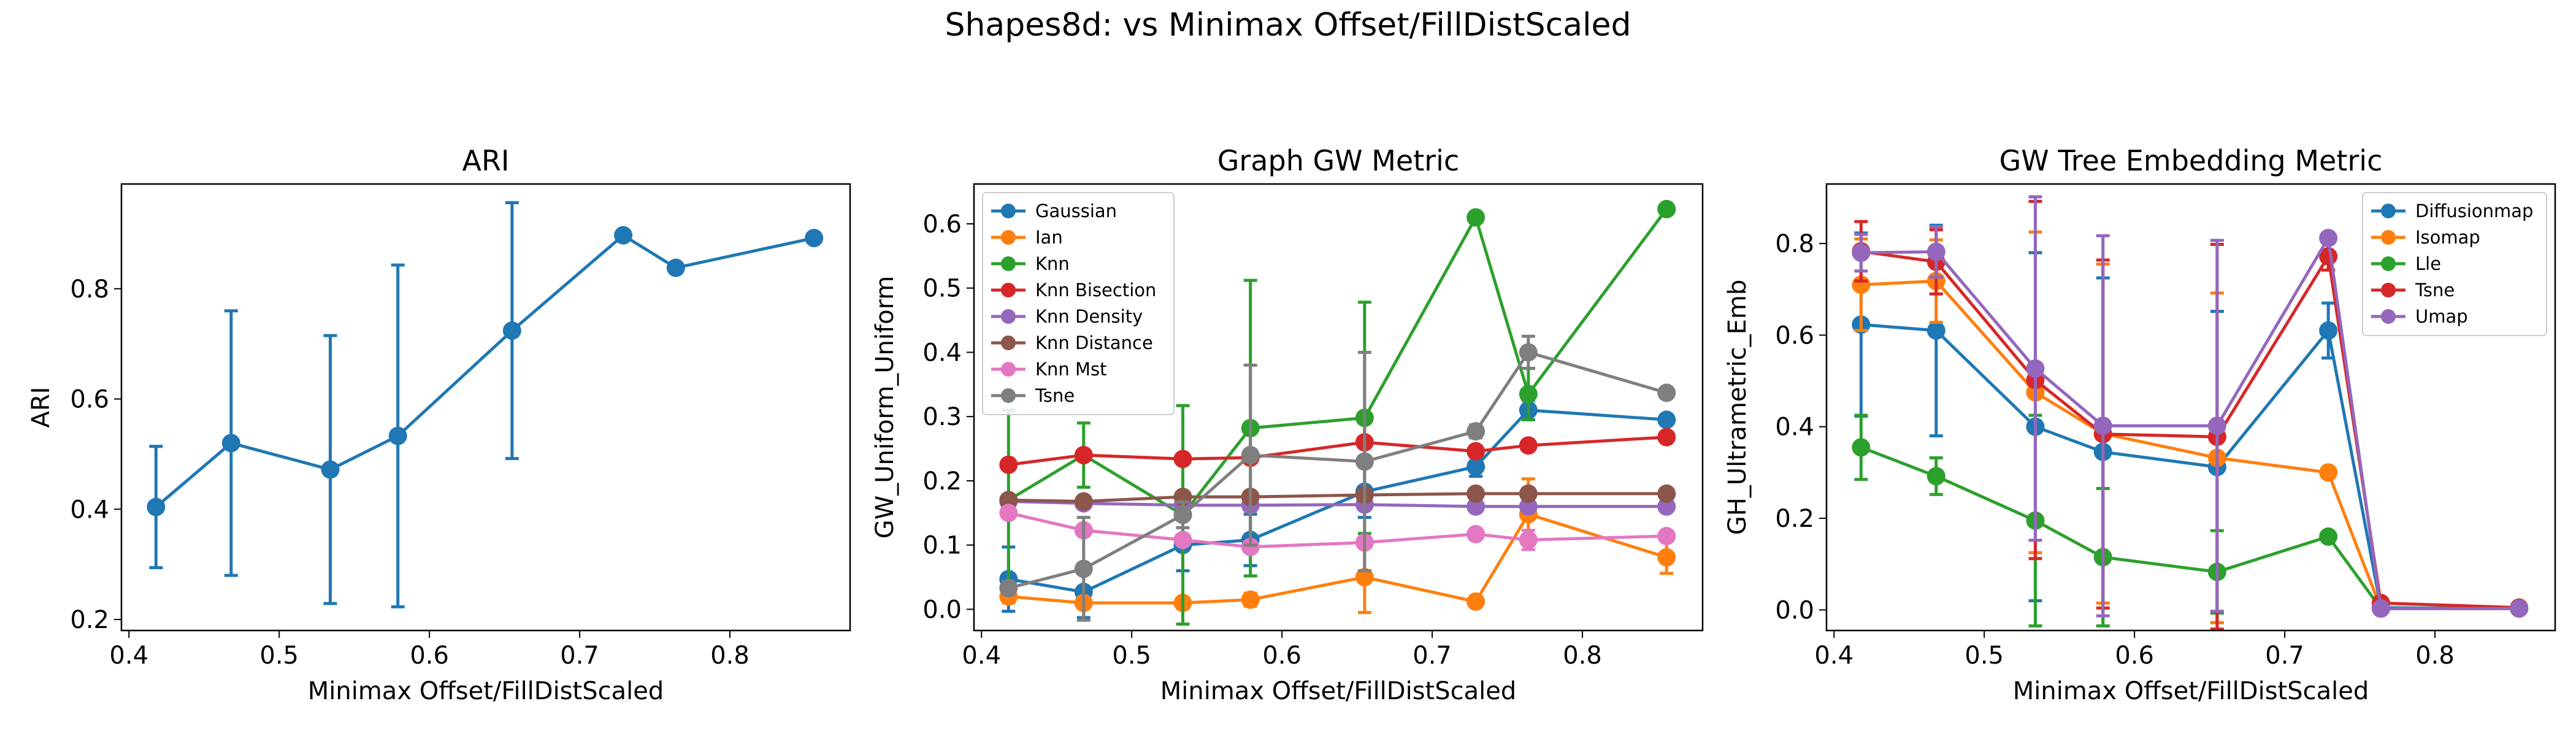 This screenshot has height=736, width=2576. I want to click on legend-item: Knn Bisection, so click(1073, 290).